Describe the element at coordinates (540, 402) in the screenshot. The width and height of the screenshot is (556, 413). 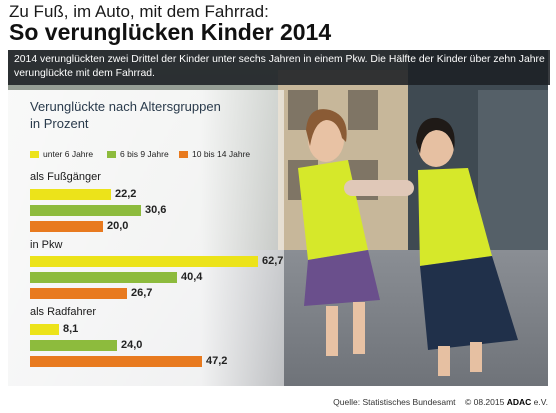
I see `brand-suffix: e.V.` at that location.